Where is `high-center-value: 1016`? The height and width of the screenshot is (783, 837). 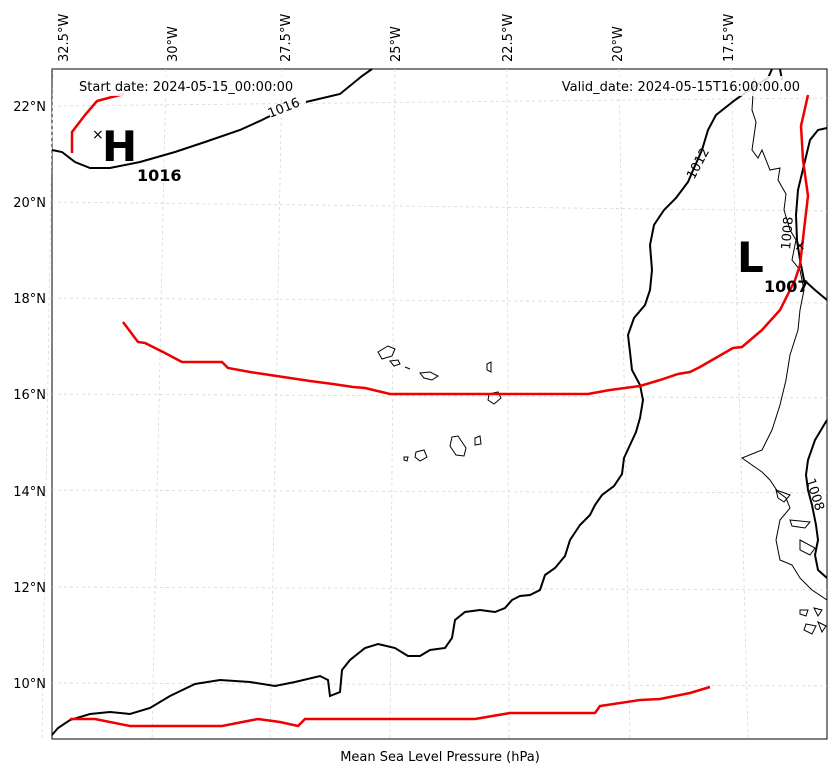 high-center-value: 1016 is located at coordinates (159, 175).